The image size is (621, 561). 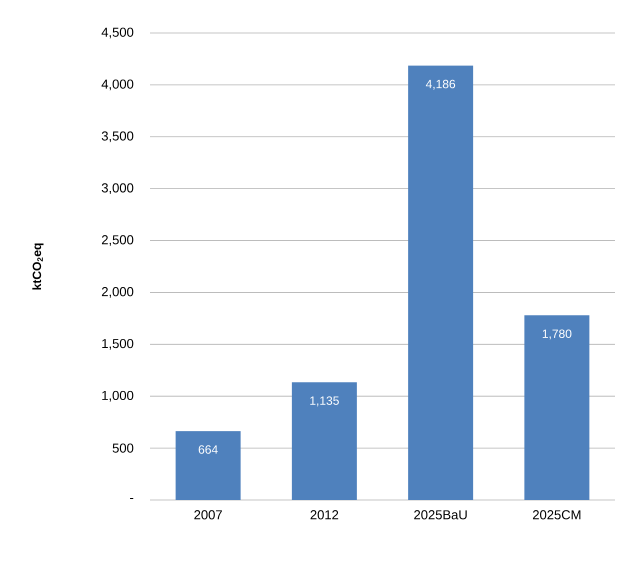 What do you see at coordinates (118, 344) in the screenshot?
I see `y-tick-label: 1,500` at bounding box center [118, 344].